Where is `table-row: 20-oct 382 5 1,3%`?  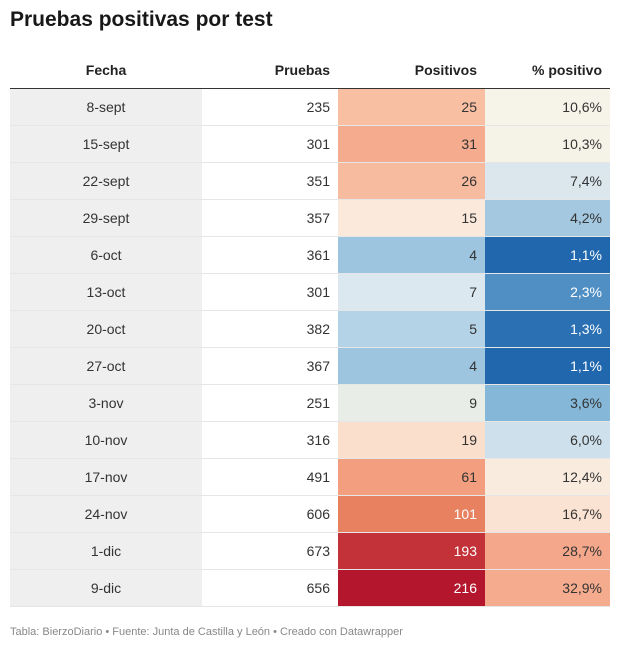 table-row: 20-oct 382 5 1,3% is located at coordinates (310, 329).